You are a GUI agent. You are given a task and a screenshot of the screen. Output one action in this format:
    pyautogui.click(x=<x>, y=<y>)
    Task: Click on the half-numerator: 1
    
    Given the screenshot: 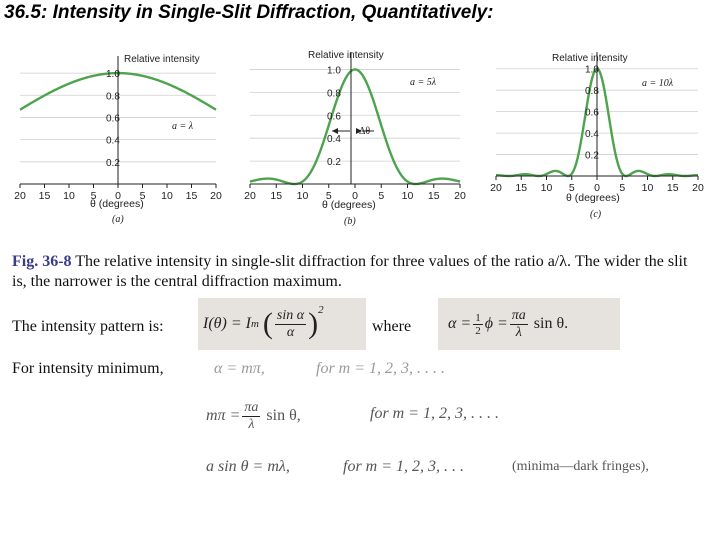 What is the action you would take?
    pyautogui.click(x=478, y=318)
    